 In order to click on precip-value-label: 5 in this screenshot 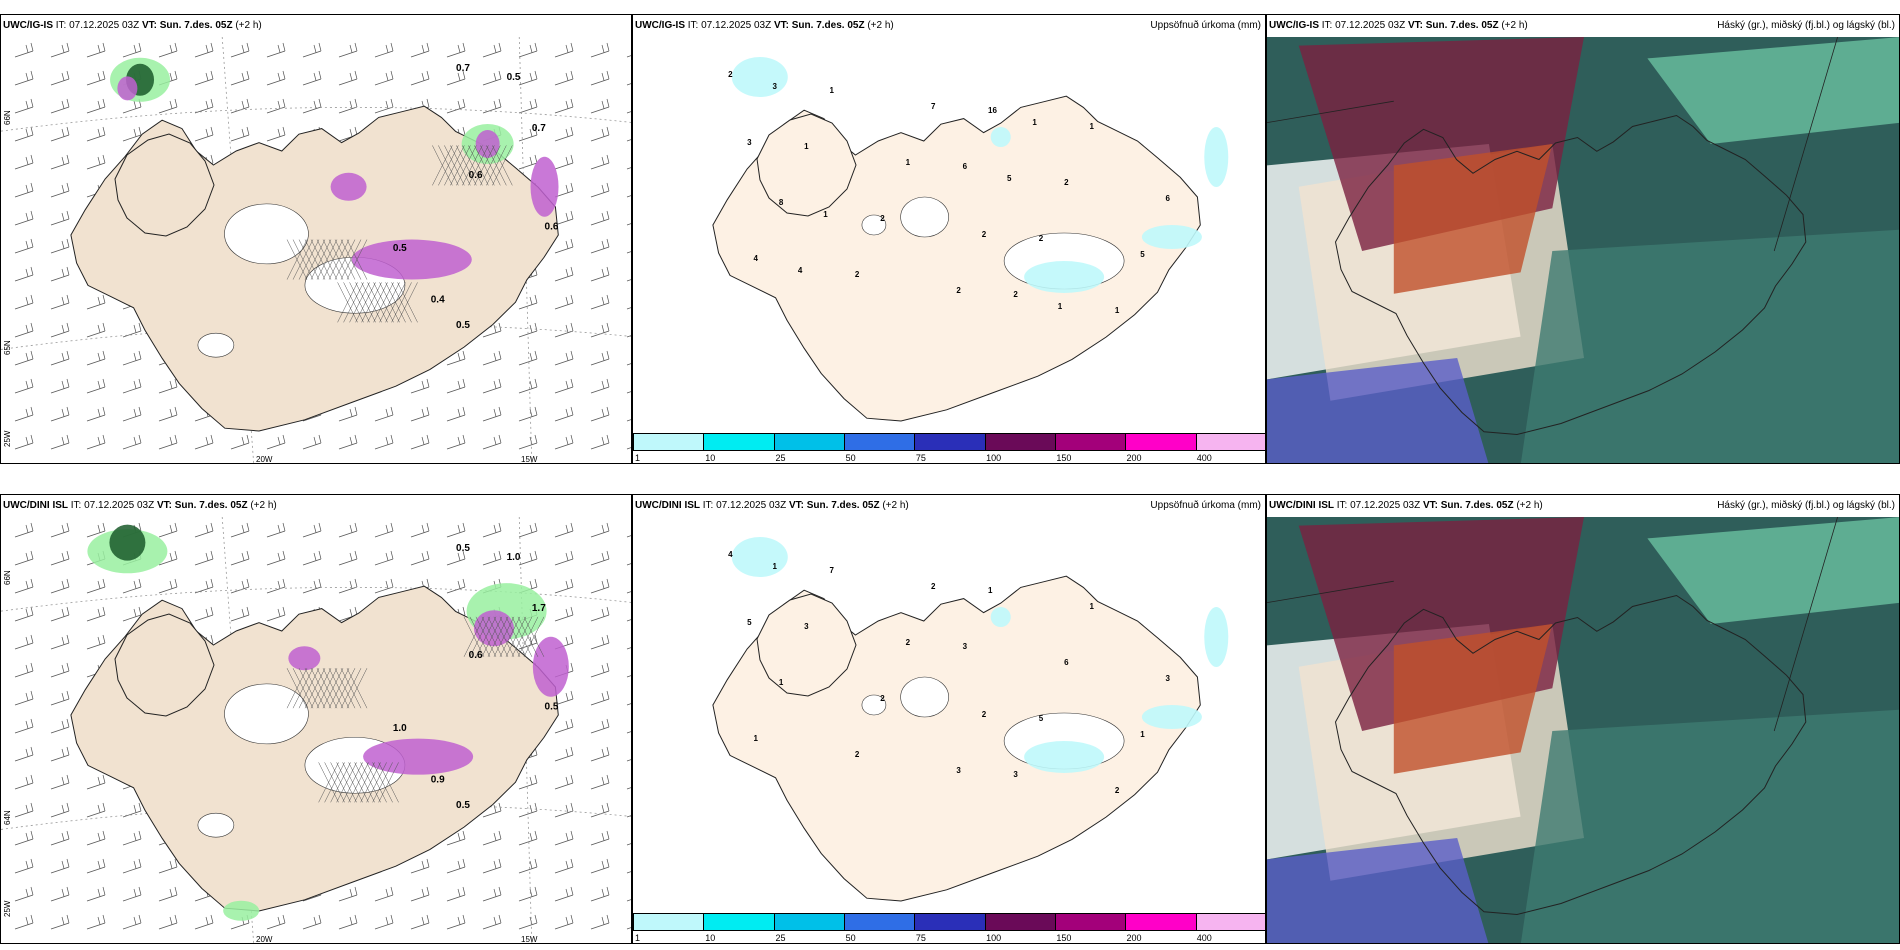, I will do `click(749, 622)`.